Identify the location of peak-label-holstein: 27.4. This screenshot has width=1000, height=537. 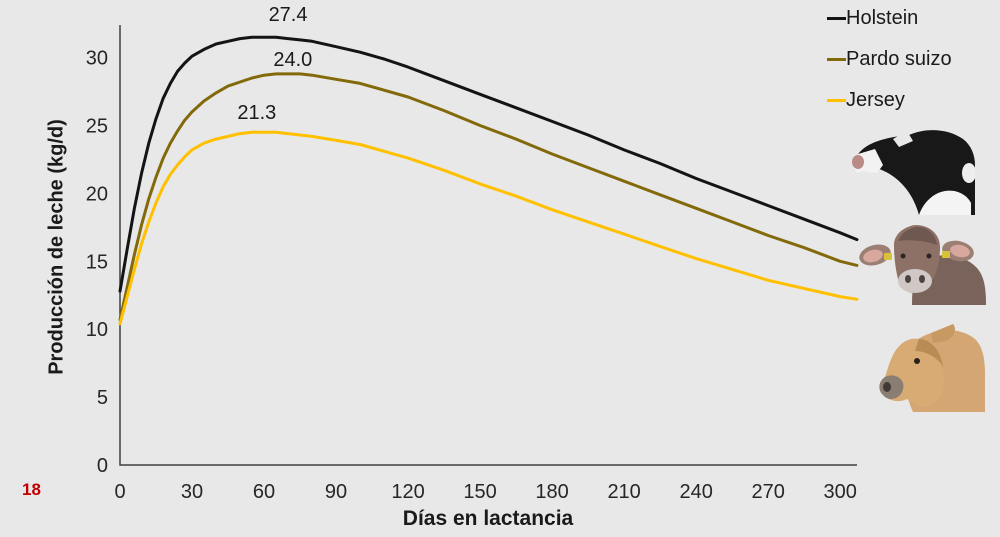
(288, 15).